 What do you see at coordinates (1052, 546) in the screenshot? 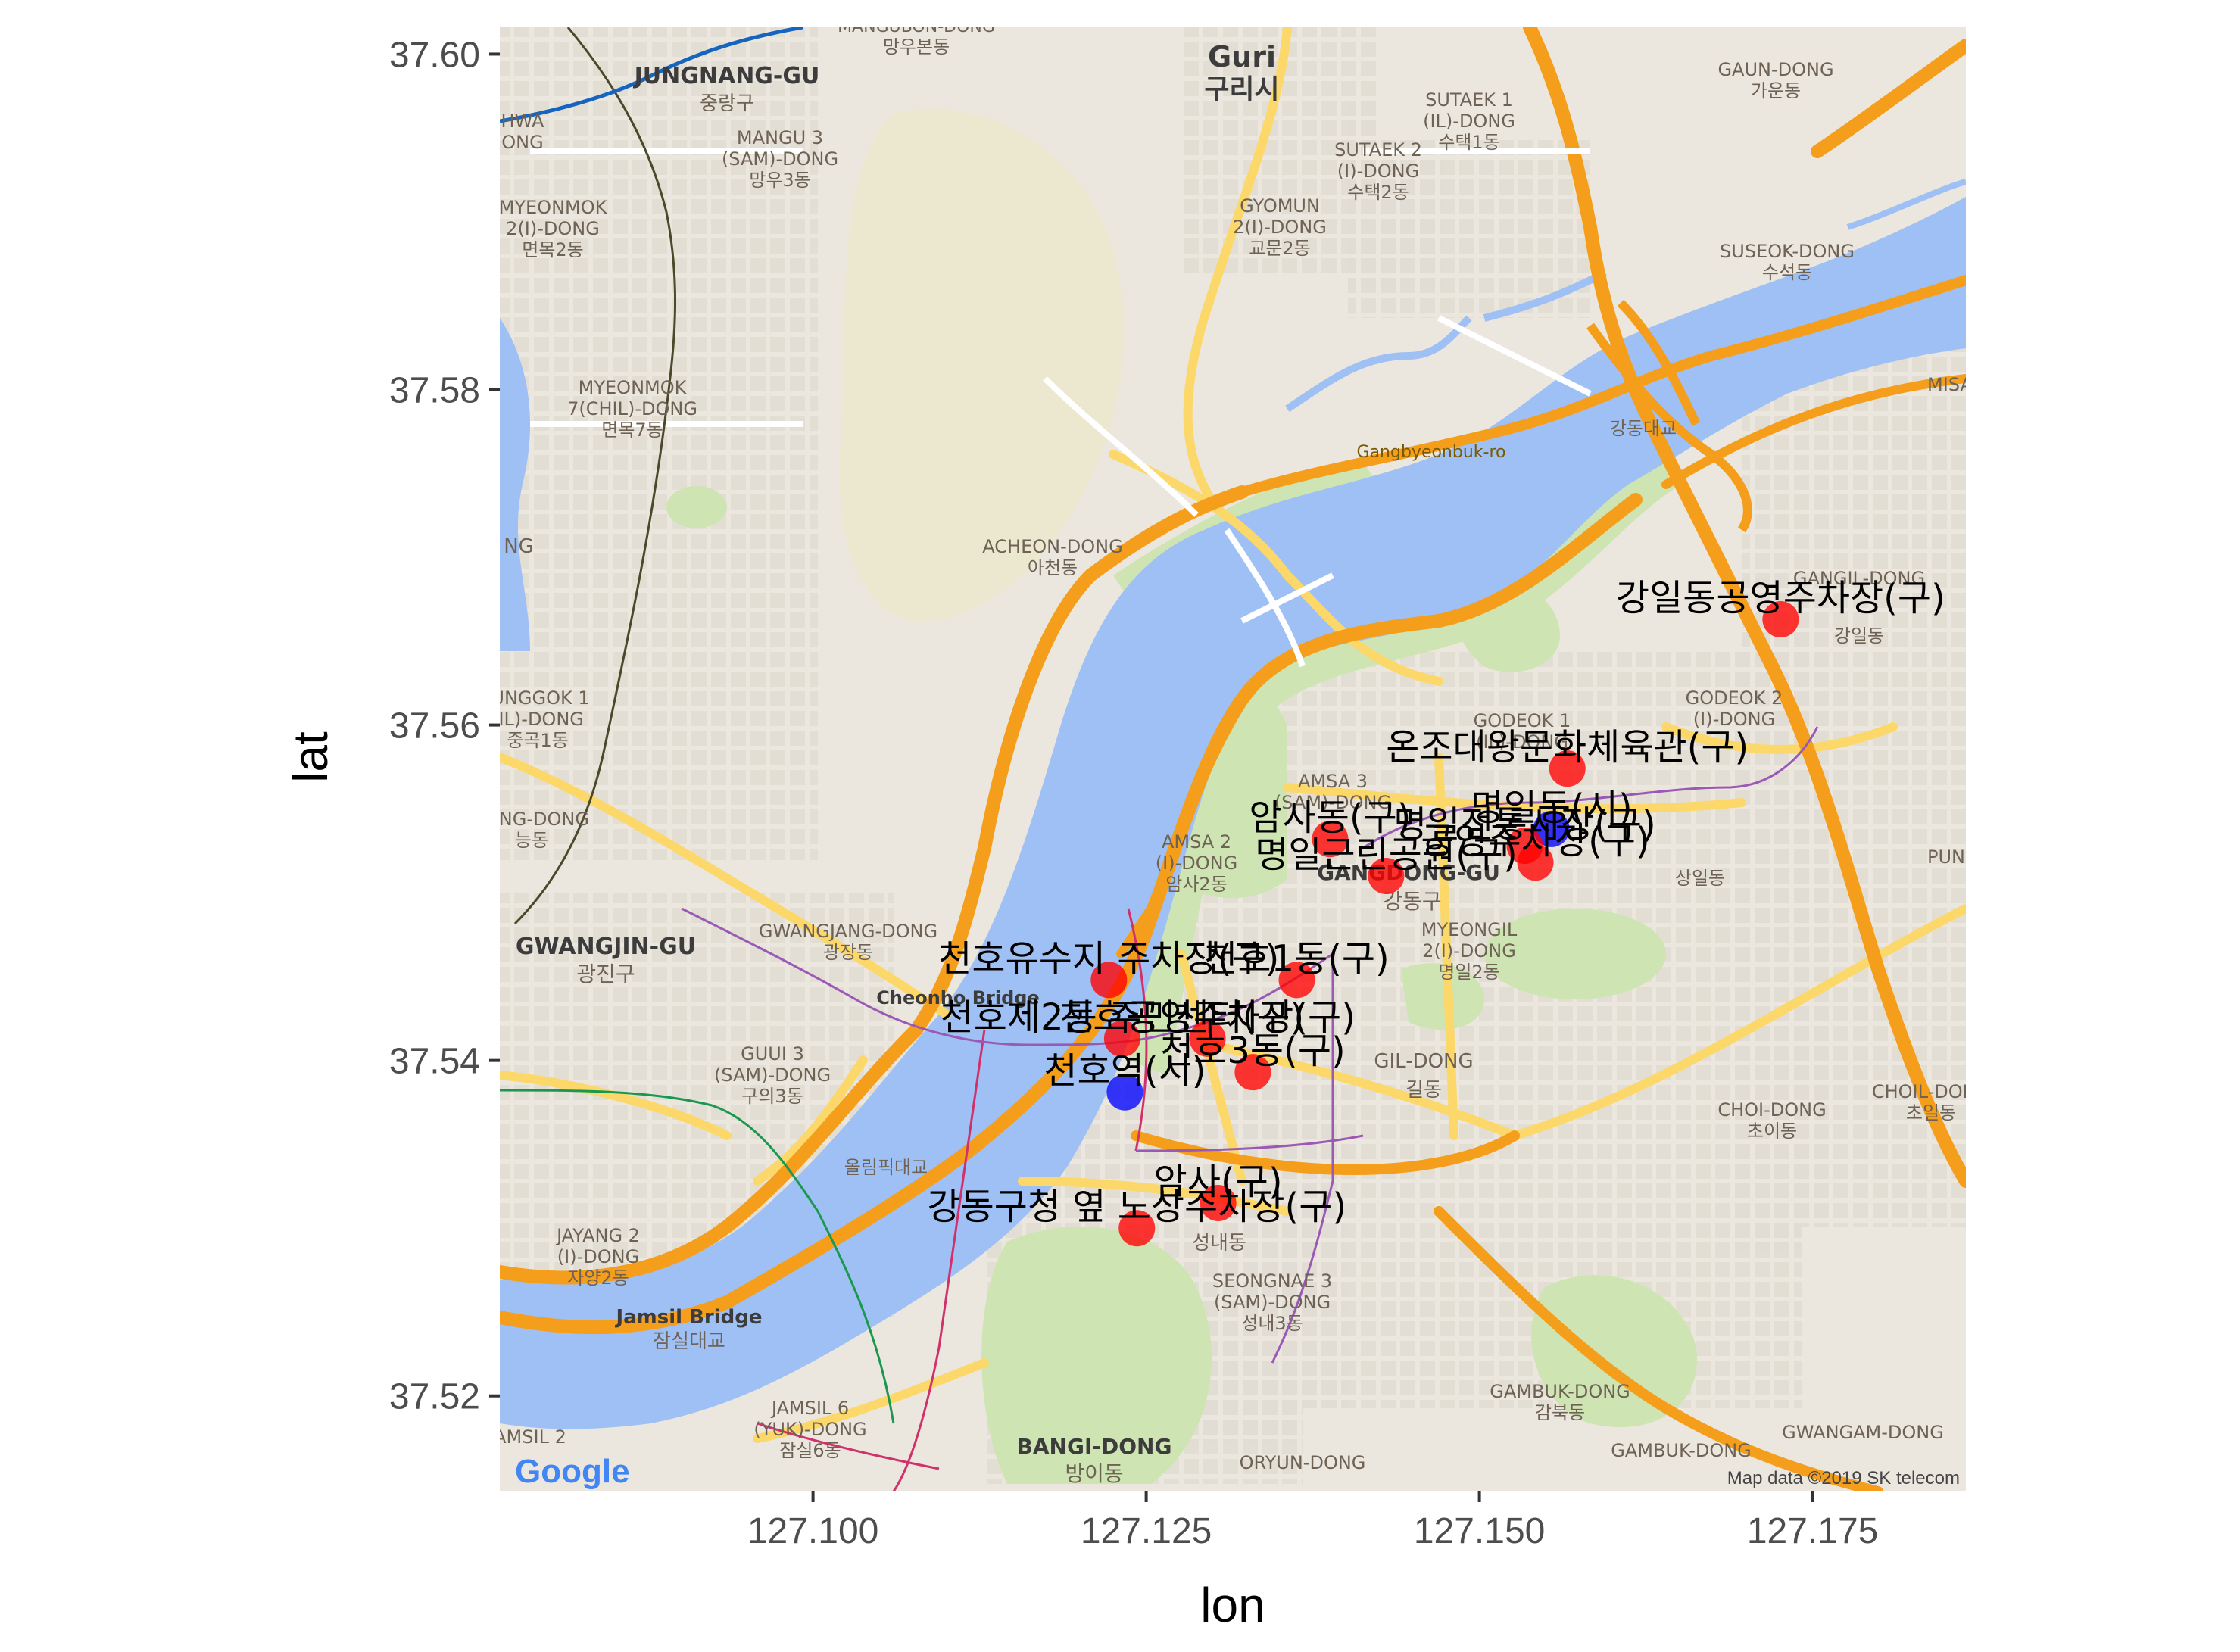
I see `map-label-acheon: ACHEON-DONG` at bounding box center [1052, 546].